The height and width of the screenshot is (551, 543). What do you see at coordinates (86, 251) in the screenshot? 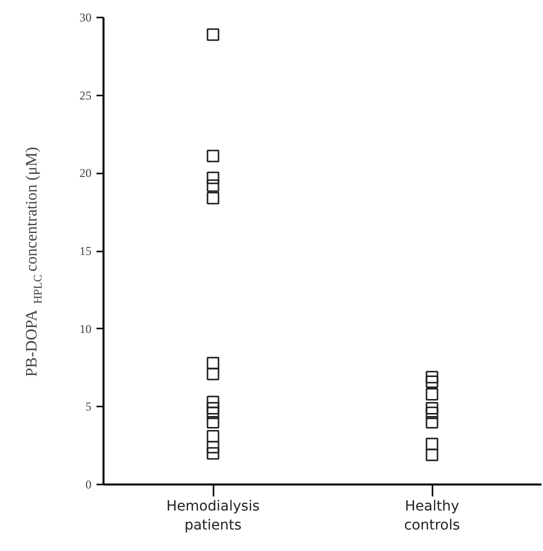
I see `y-tick-label: 15` at bounding box center [86, 251].